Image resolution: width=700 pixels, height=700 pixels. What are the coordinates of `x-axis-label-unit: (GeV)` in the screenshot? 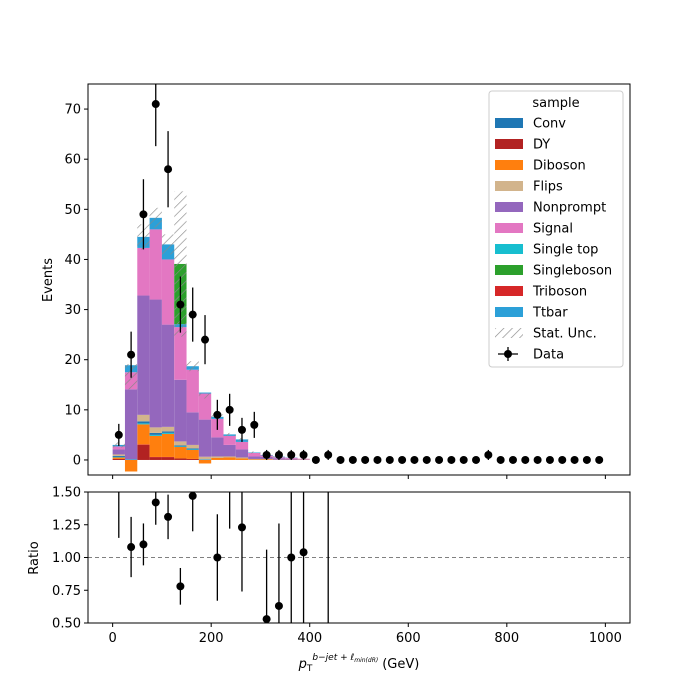 It's located at (400, 664).